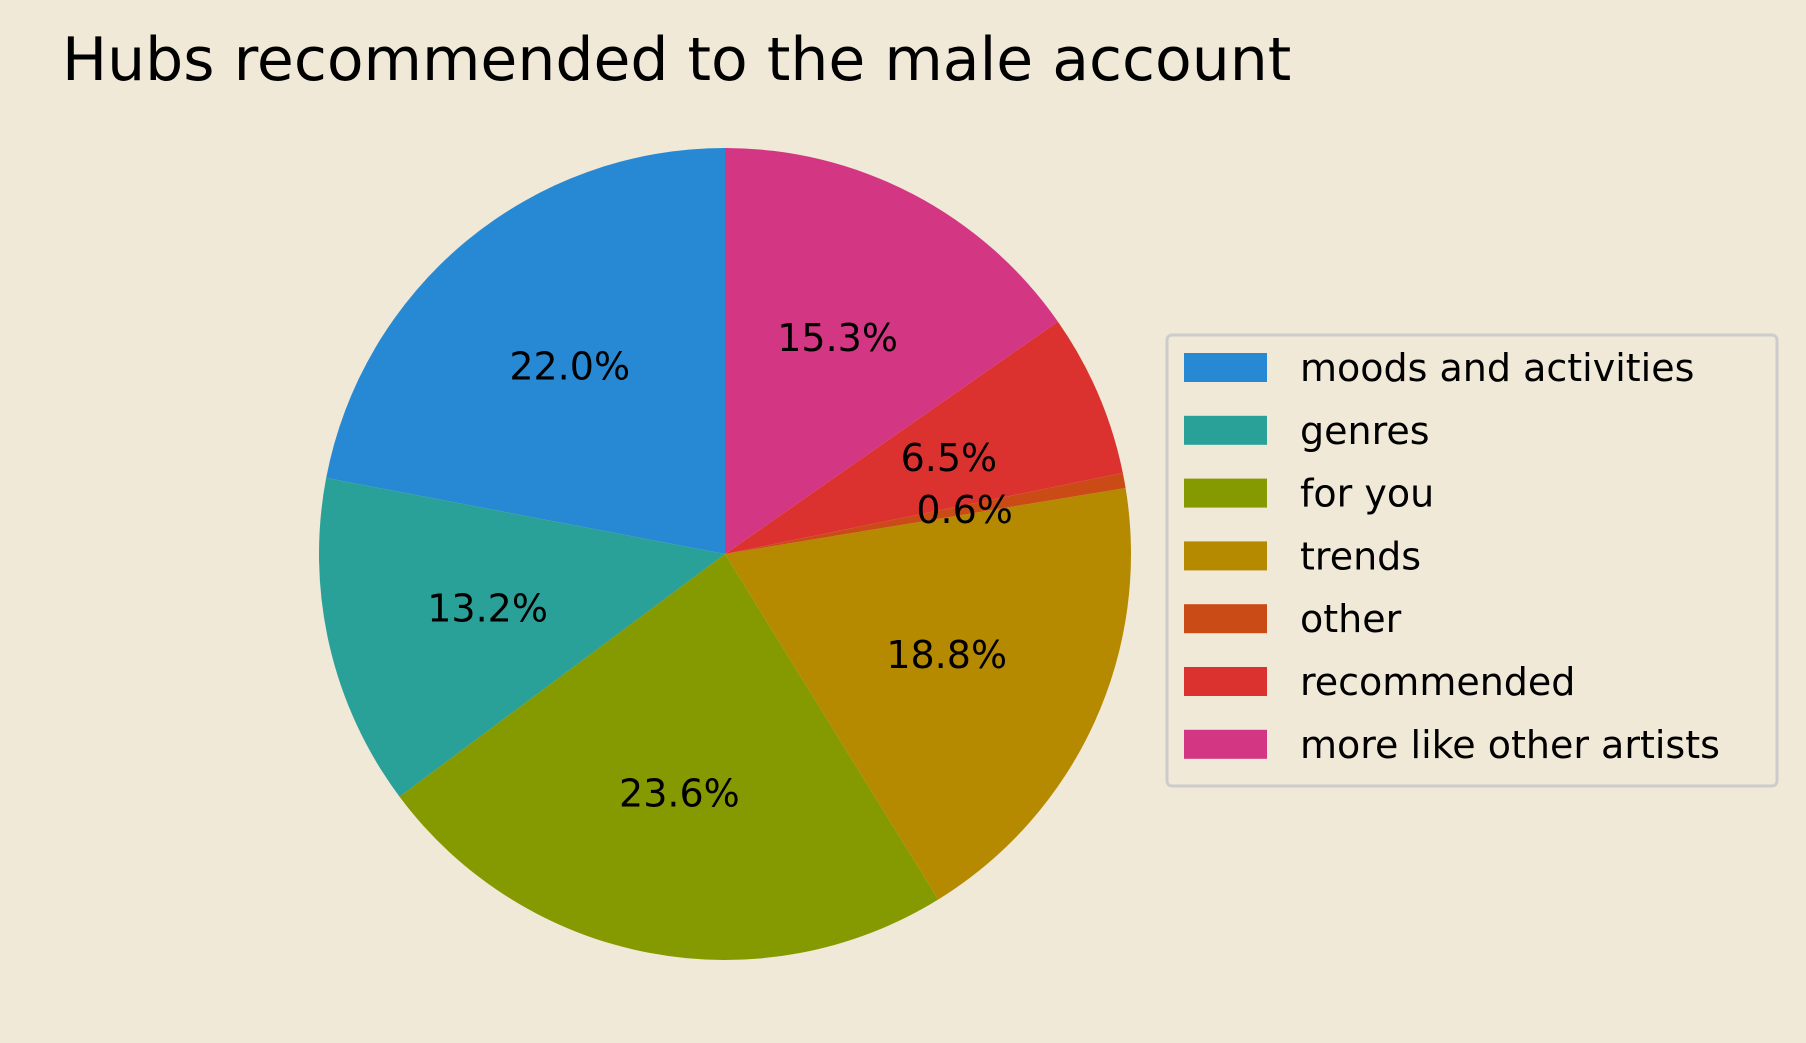  Describe the element at coordinates (1360, 556) in the screenshot. I see `legend-label: trends` at that location.